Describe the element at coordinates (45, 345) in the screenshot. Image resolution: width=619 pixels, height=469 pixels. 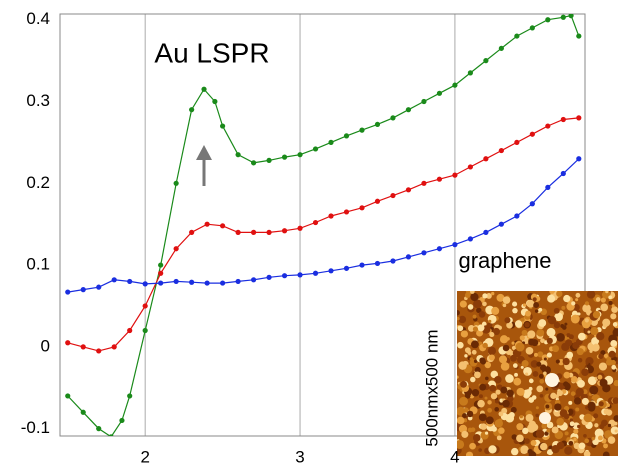
I see `y-tick-label: 0` at that location.